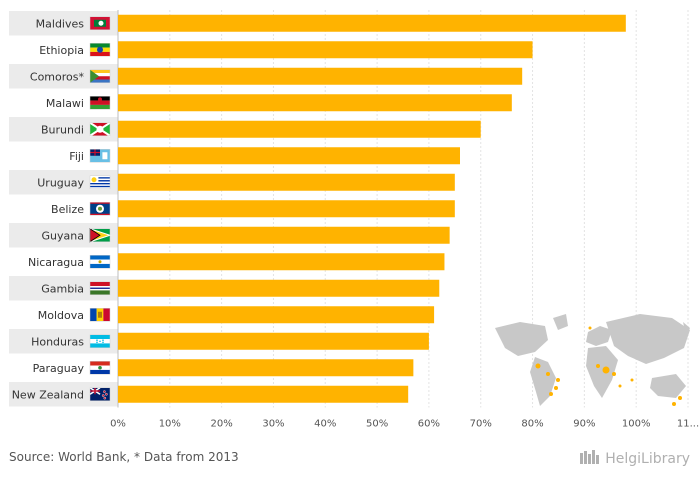  What do you see at coordinates (57, 76) in the screenshot?
I see `category-label: Comoros*` at bounding box center [57, 76].